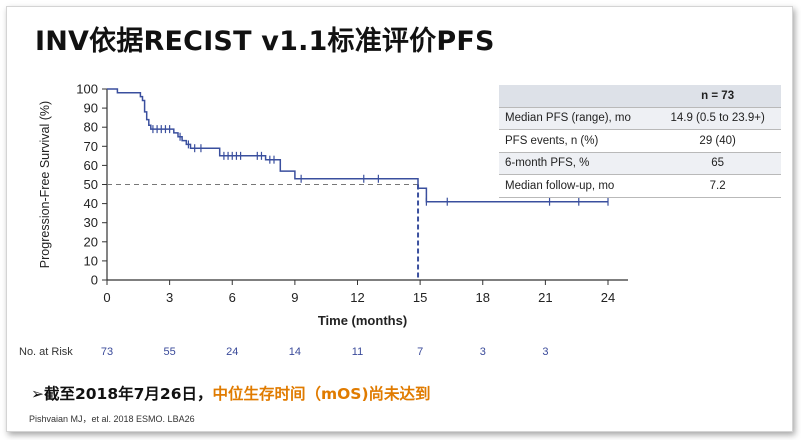 This screenshot has height=440, width=801. What do you see at coordinates (577, 141) in the screenshot?
I see `row-label-pfs-events: PFS events, n (%)` at bounding box center [577, 141].